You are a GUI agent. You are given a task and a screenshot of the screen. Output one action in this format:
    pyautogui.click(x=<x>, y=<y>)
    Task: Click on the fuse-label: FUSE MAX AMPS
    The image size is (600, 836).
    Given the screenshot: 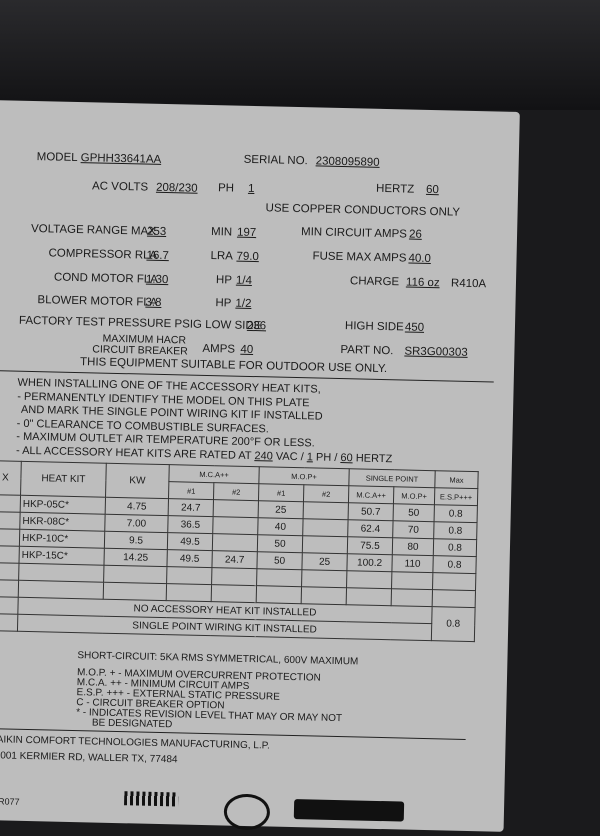 What is the action you would take?
    pyautogui.click(x=359, y=257)
    